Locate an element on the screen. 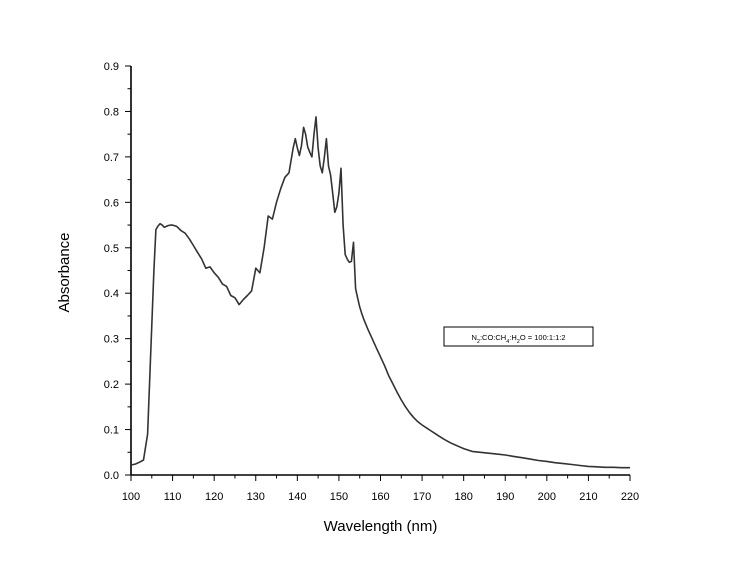  legend: N2:CO:CH4:H2O = 100:1:1:2 is located at coordinates (518, 336).